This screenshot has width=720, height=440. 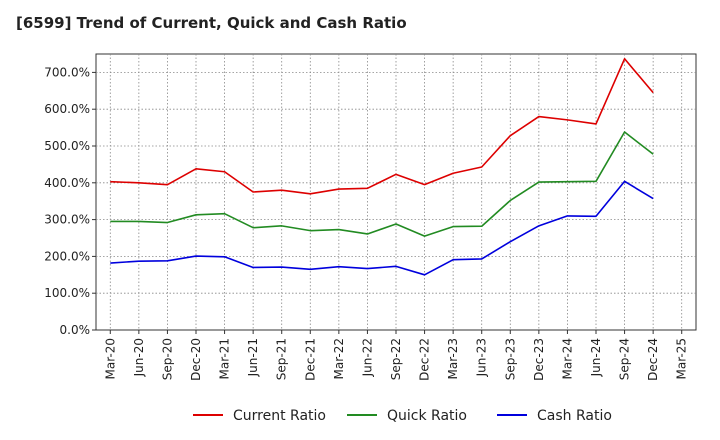 I want to click on x-tick-label: Dec-22, so click(x=425, y=359).